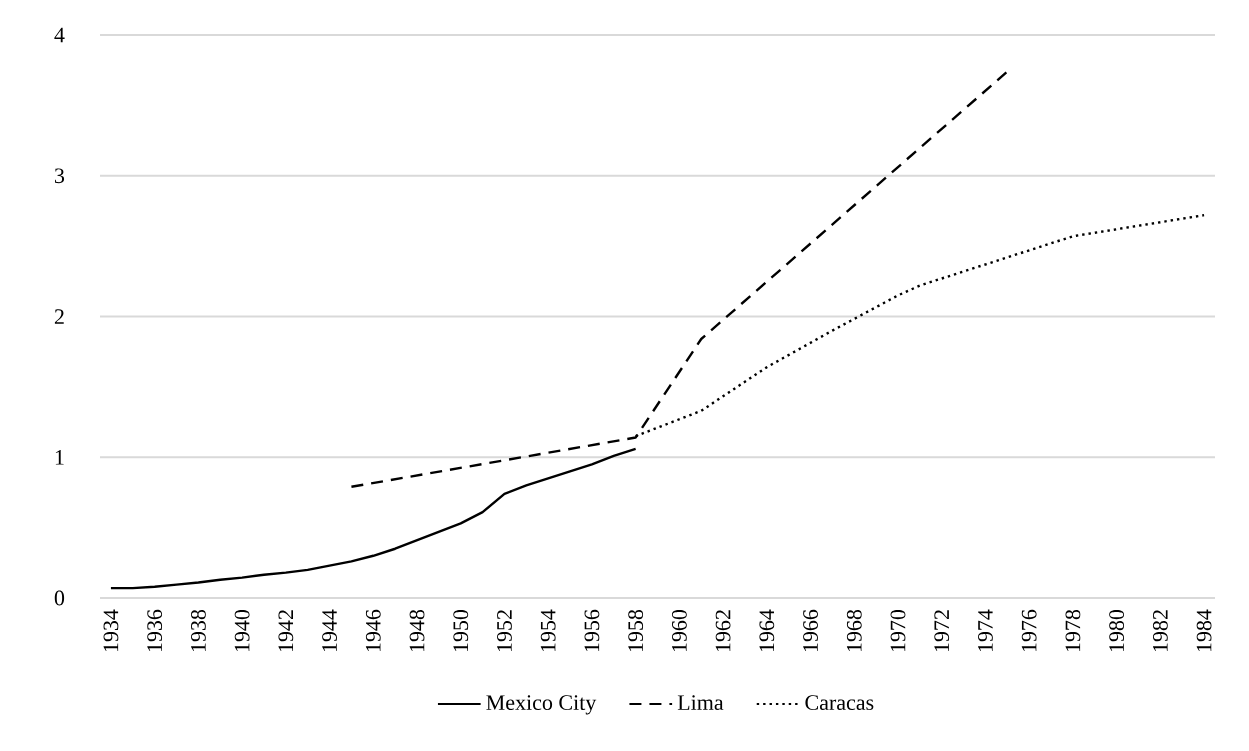  Describe the element at coordinates (155, 630) in the screenshot. I see `x-tick-label: 1936` at that location.